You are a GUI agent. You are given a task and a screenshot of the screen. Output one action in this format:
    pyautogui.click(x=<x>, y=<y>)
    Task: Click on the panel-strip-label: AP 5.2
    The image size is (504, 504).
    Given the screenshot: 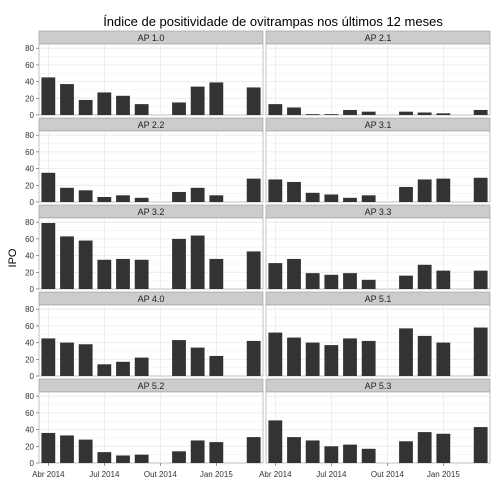 What is the action you would take?
    pyautogui.click(x=151, y=386)
    